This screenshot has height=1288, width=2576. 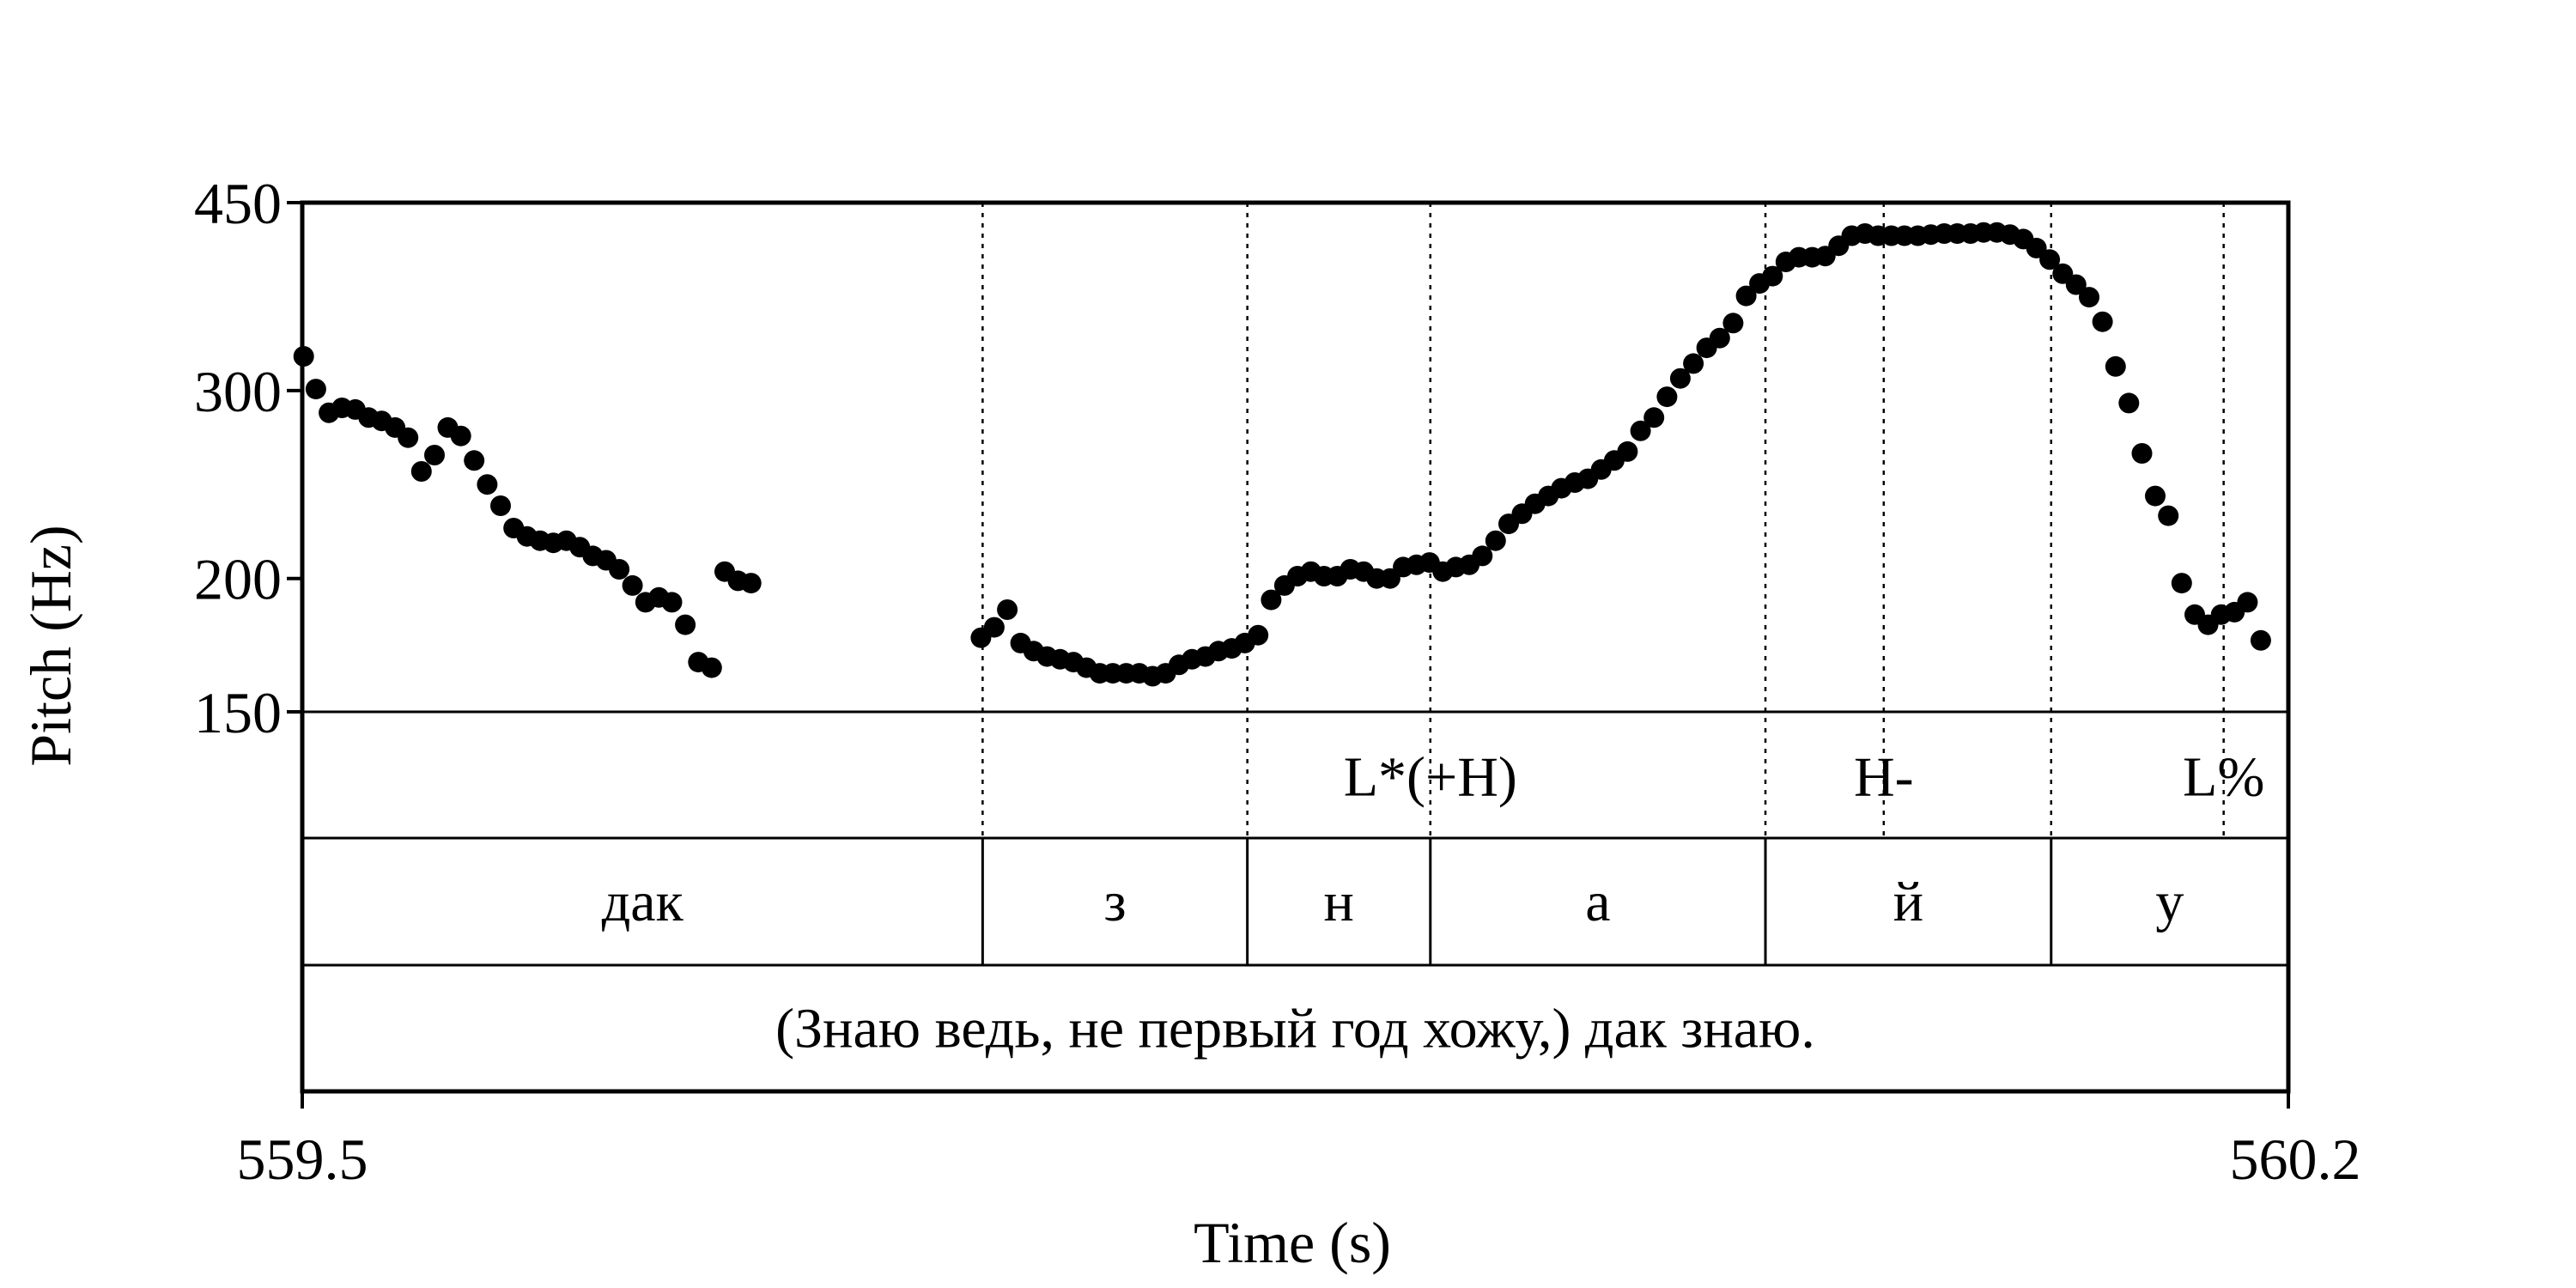 What do you see at coordinates (1884, 777) in the screenshot?
I see `tone-label: H-` at bounding box center [1884, 777].